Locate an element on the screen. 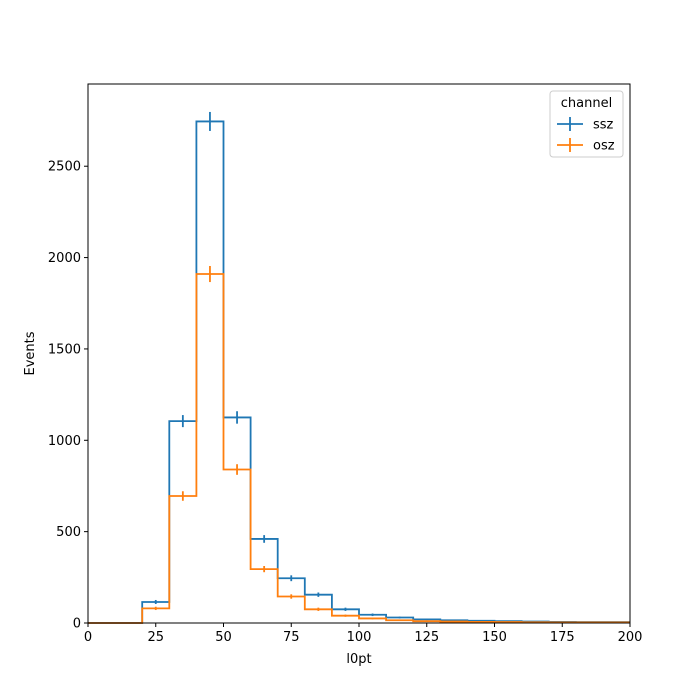  y-tick-label-0: 0 is located at coordinates (77, 624).